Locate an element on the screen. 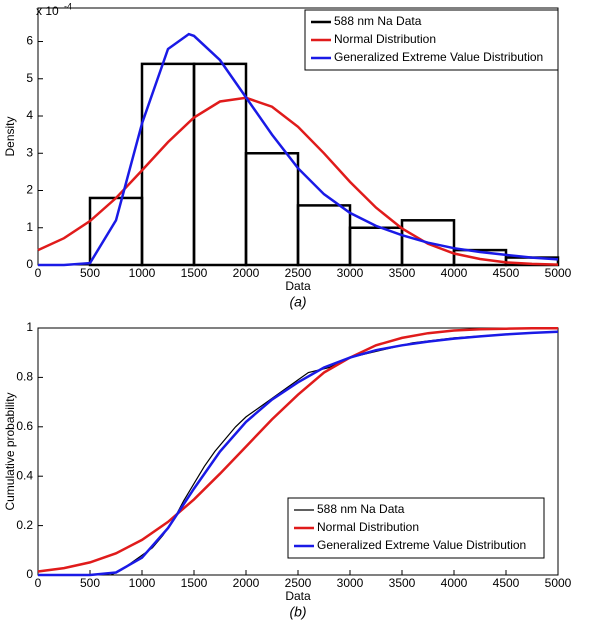 The height and width of the screenshot is (631, 592). y-tick-label: 4 is located at coordinates (29, 115).